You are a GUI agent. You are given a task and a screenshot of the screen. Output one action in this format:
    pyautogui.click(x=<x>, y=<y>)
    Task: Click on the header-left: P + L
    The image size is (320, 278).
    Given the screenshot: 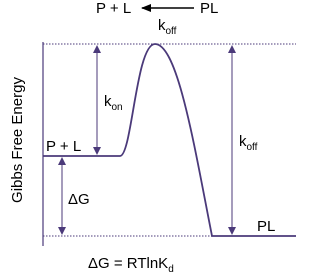 What is the action you would take?
    pyautogui.click(x=113, y=8)
    